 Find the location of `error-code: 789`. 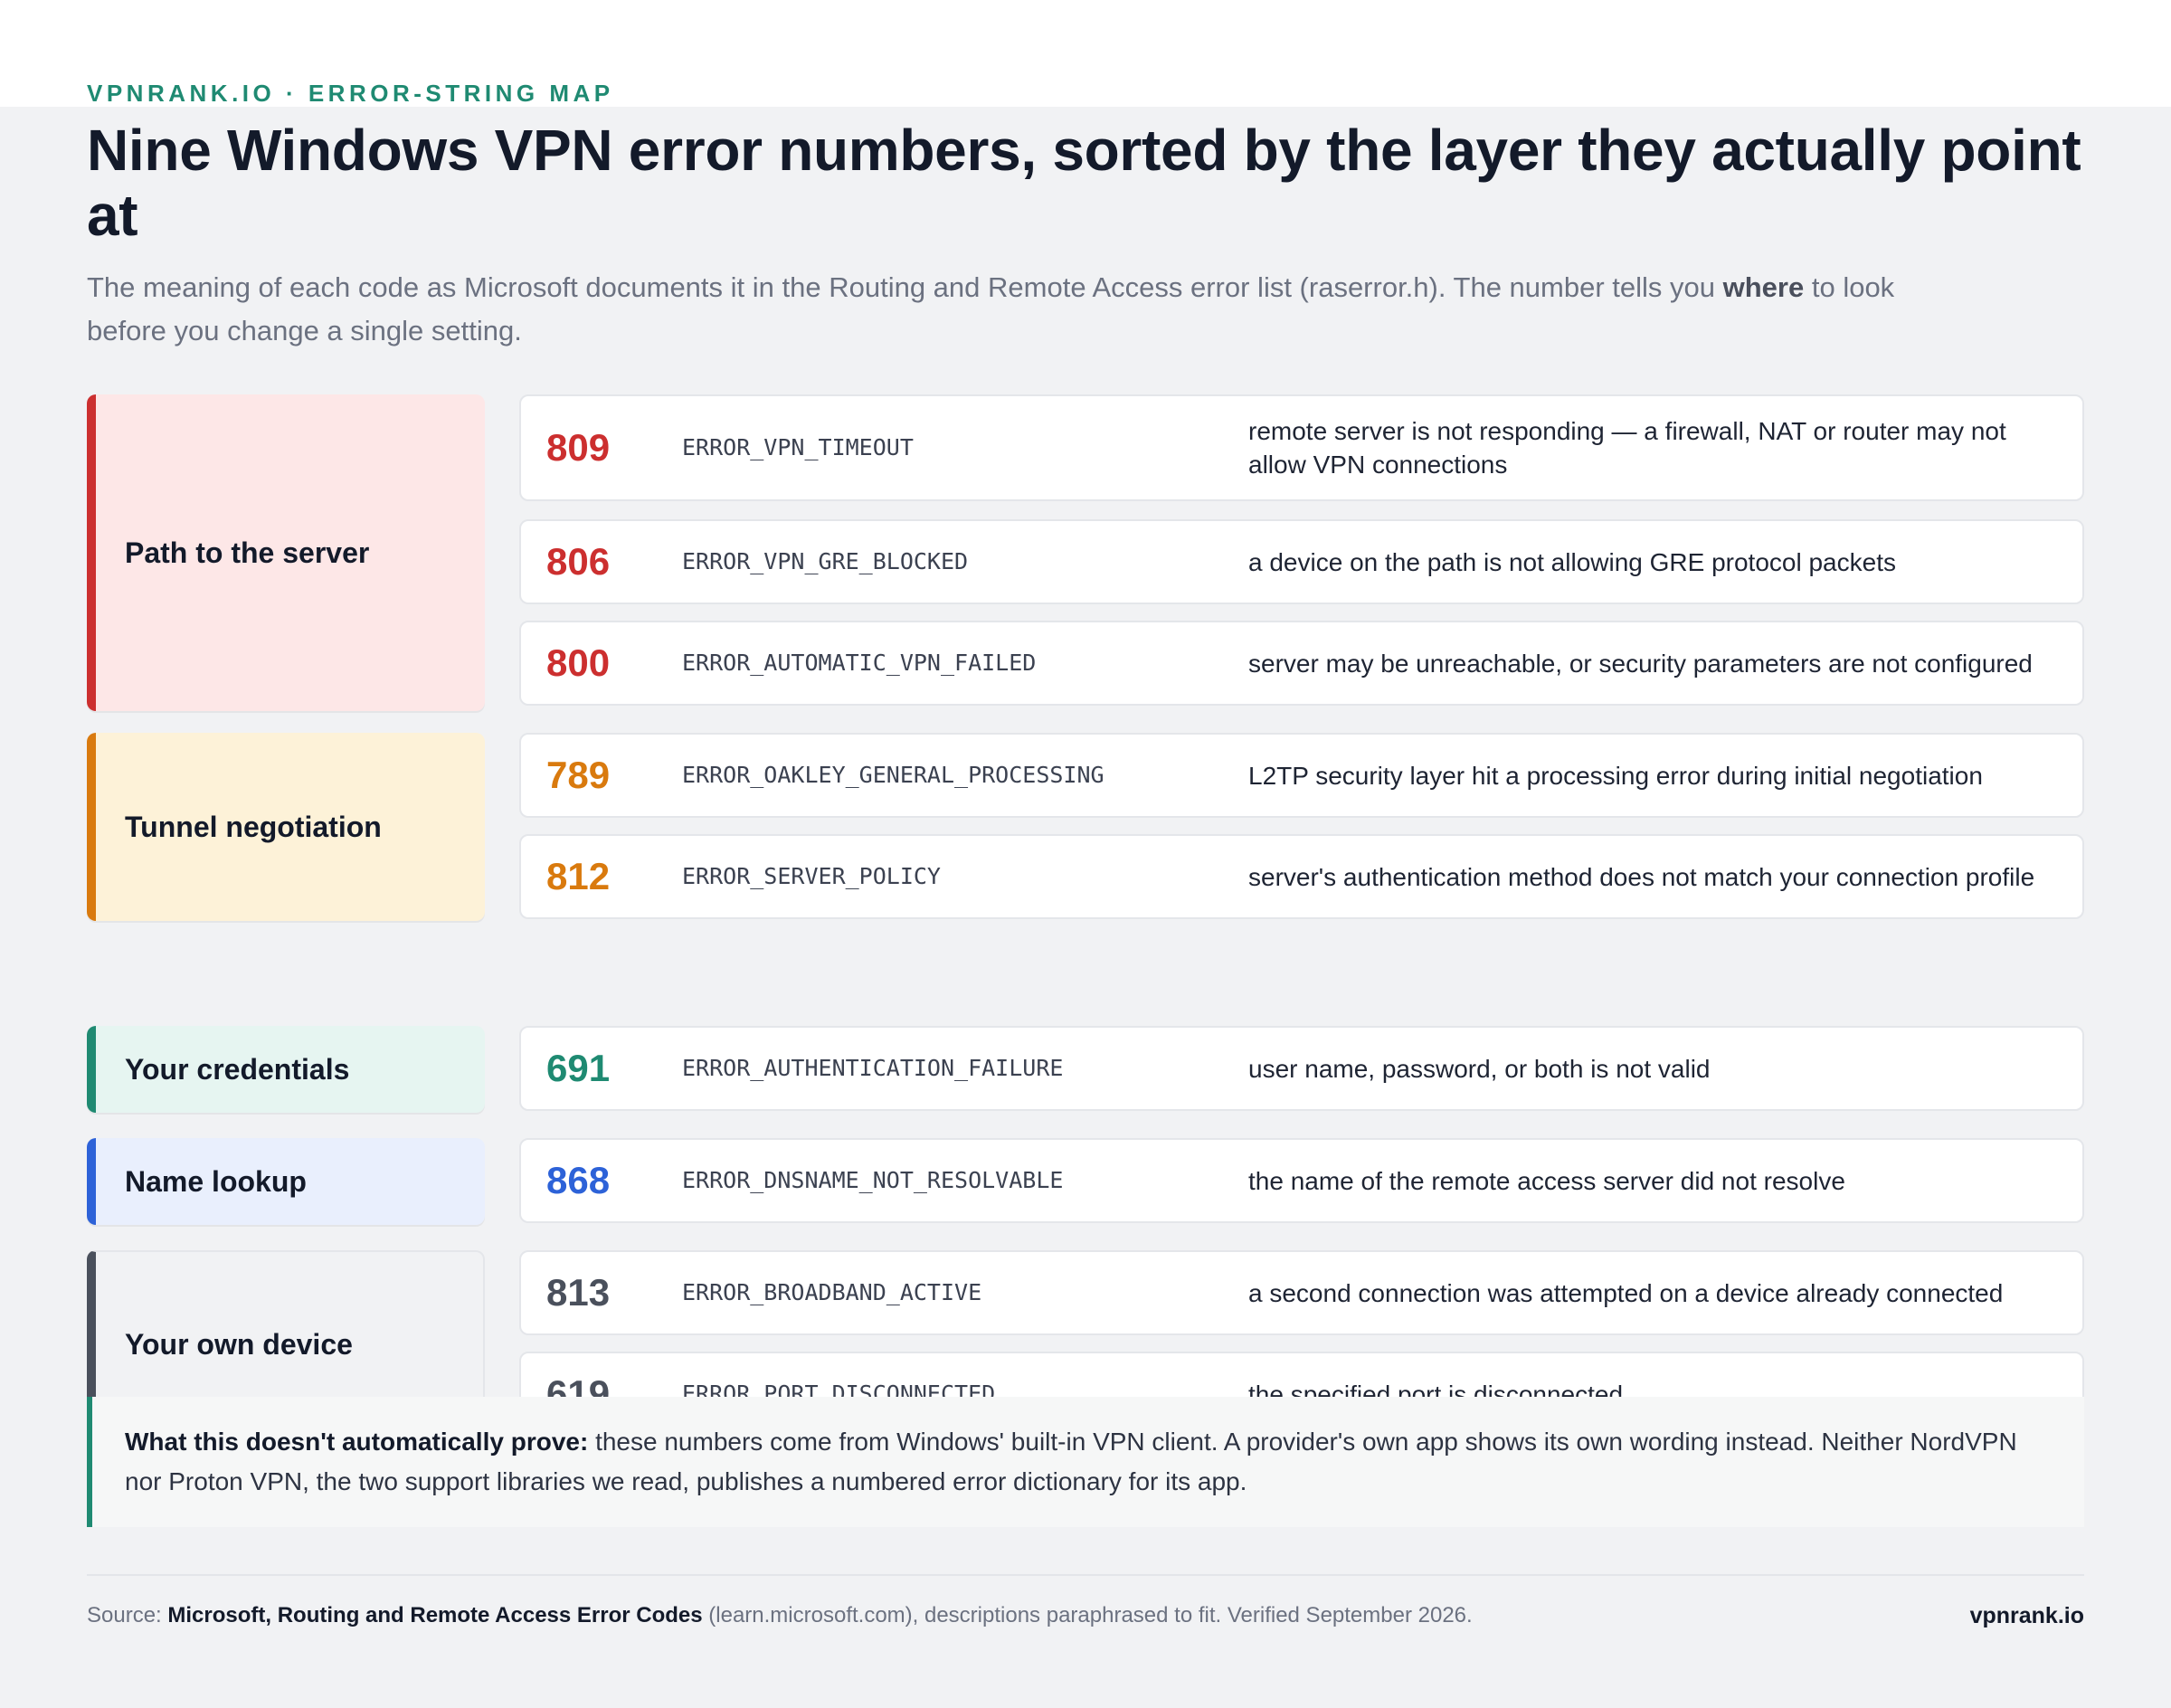

error-code: 789 is located at coordinates (578, 775).